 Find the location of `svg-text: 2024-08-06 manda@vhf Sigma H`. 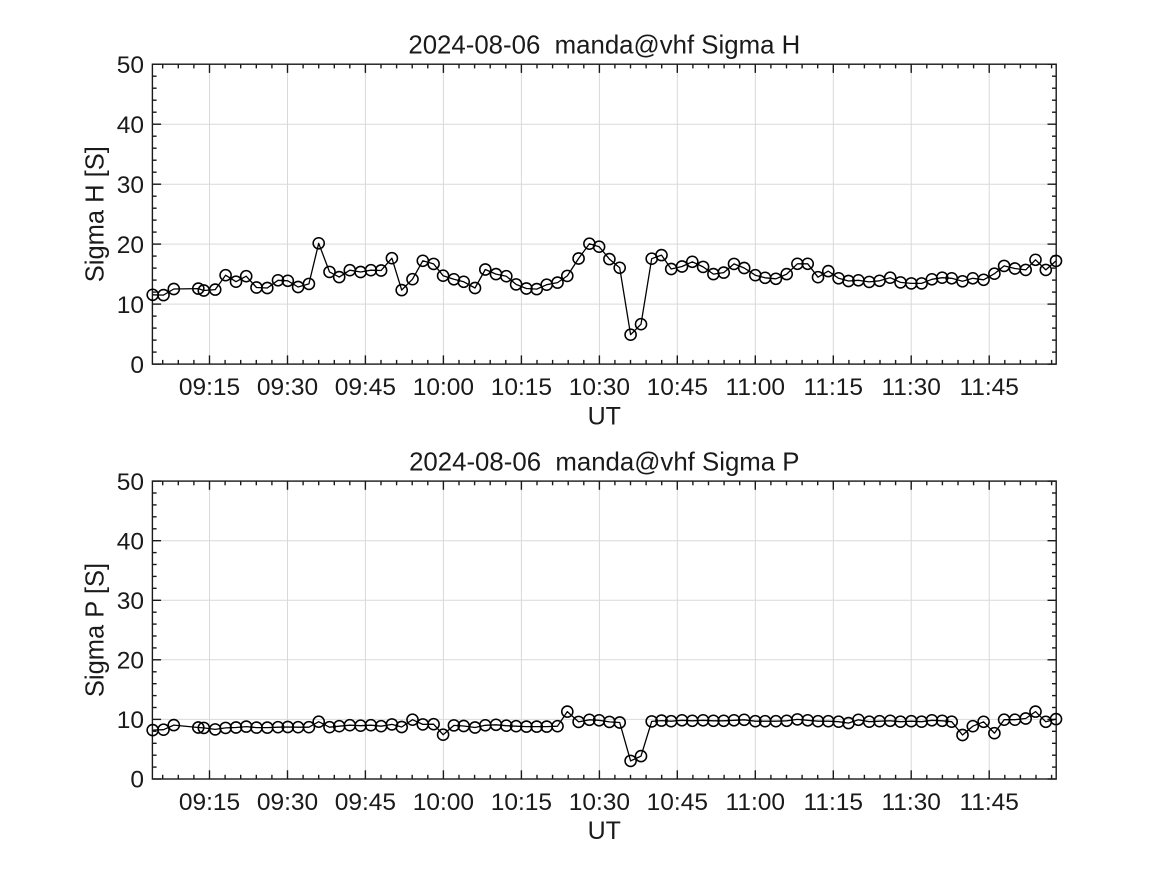

svg-text: 2024-08-06 manda@vhf Sigma H is located at coordinates (604, 45).